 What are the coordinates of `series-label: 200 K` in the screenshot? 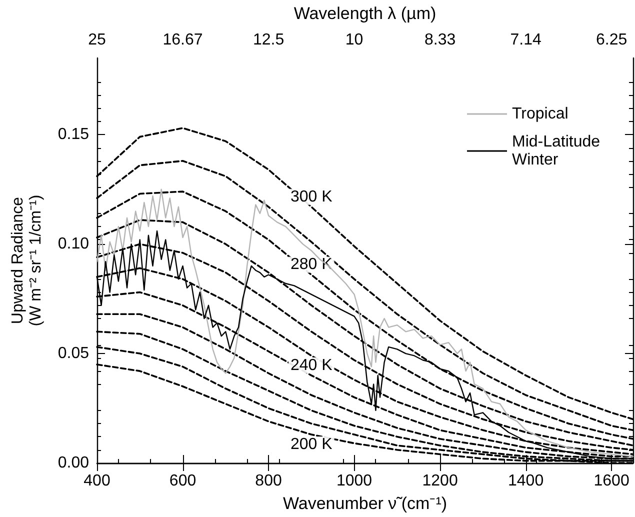 It's located at (311, 445).